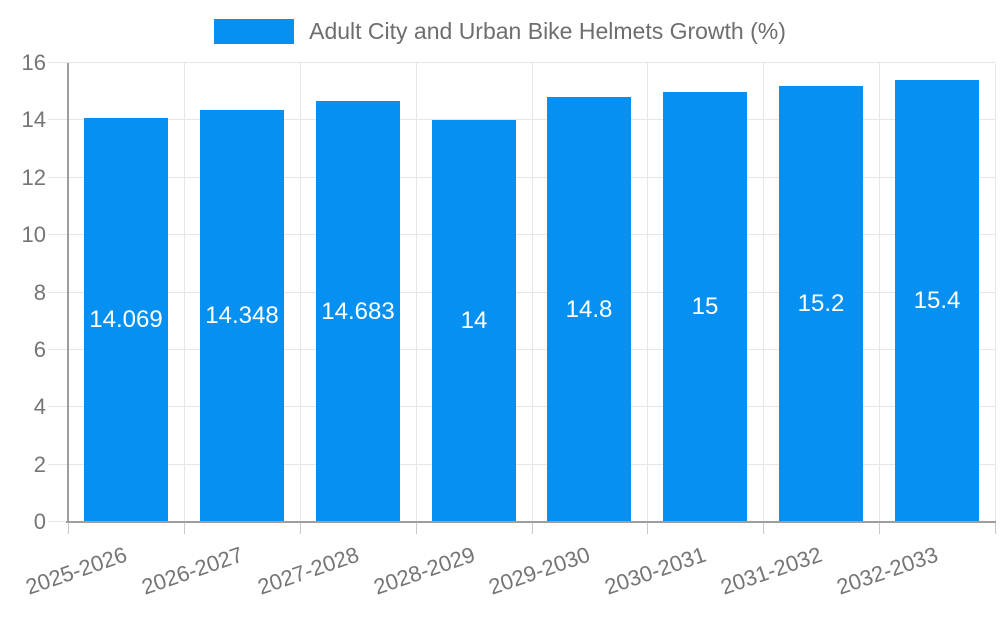 This screenshot has height=621, width=1000. I want to click on bar-value-label: 14.069, so click(126, 319).